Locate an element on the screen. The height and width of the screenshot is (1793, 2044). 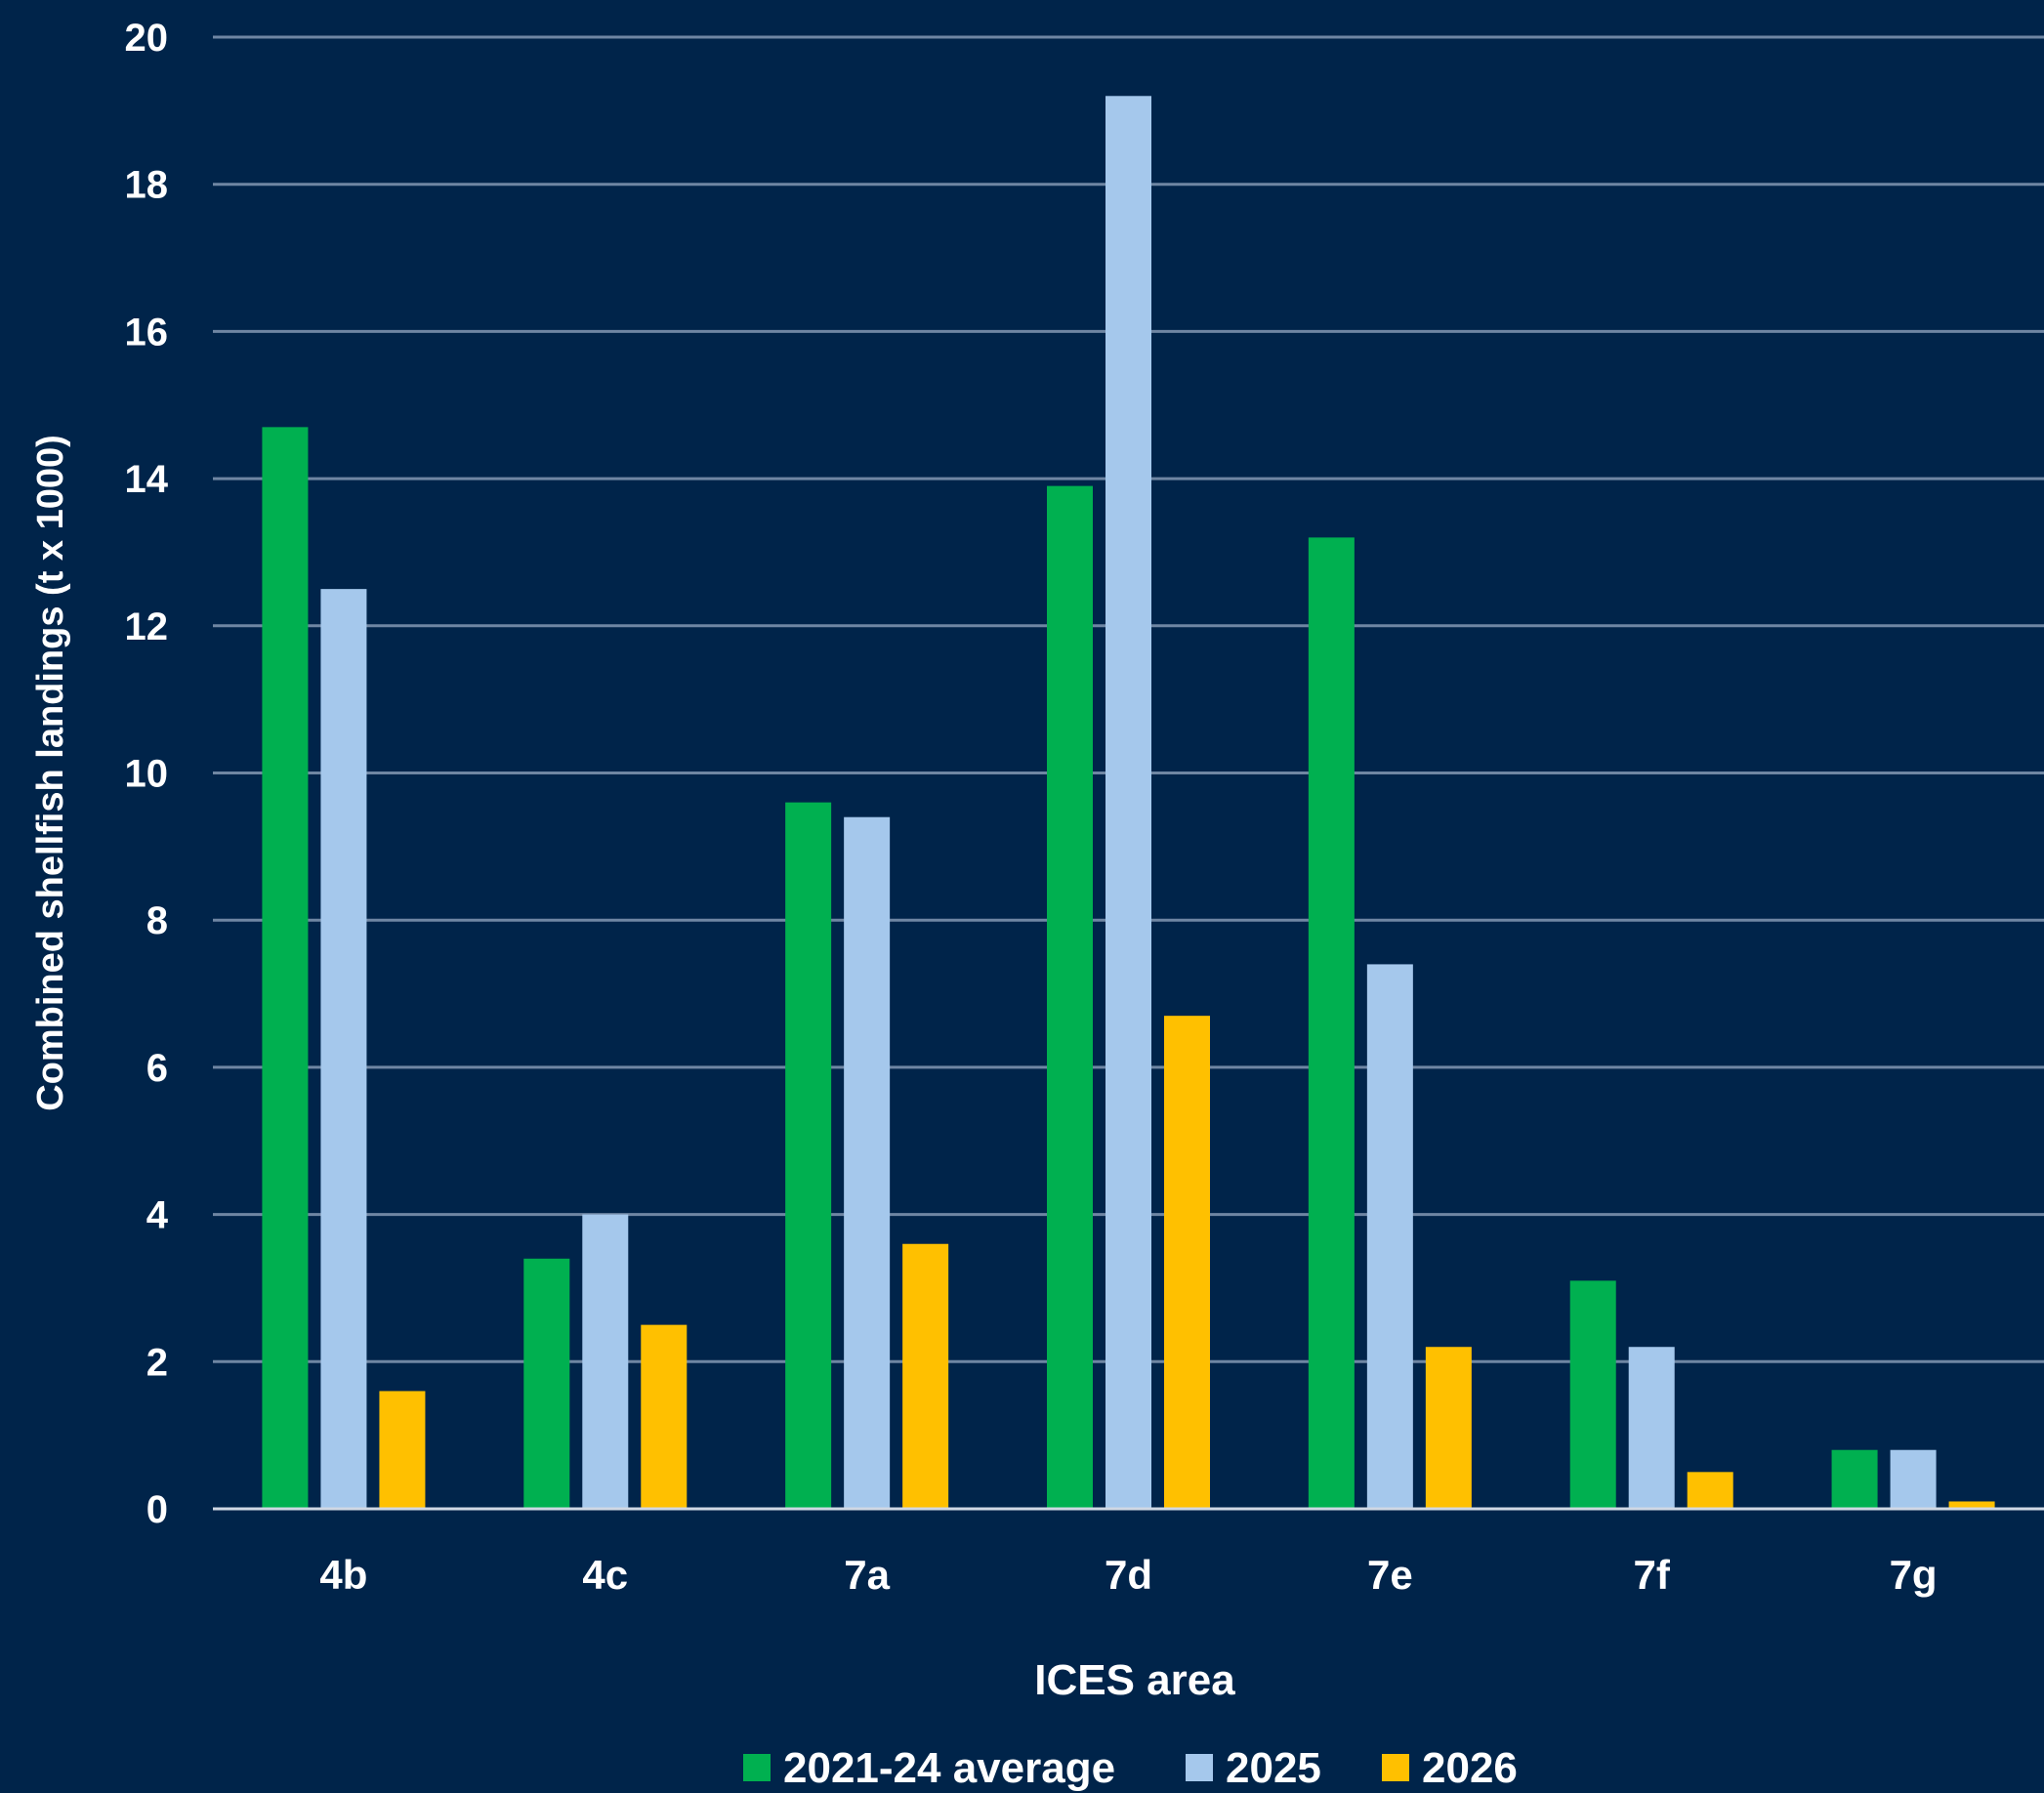
legend-label-0: 2021-24 average is located at coordinates (949, 1768).